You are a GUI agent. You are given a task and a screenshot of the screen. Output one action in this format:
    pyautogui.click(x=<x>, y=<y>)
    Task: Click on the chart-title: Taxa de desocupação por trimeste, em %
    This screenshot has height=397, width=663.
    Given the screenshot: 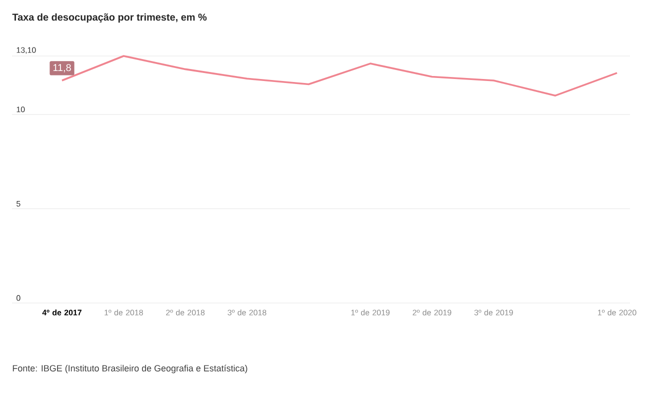 What is the action you would take?
    pyautogui.click(x=109, y=18)
    